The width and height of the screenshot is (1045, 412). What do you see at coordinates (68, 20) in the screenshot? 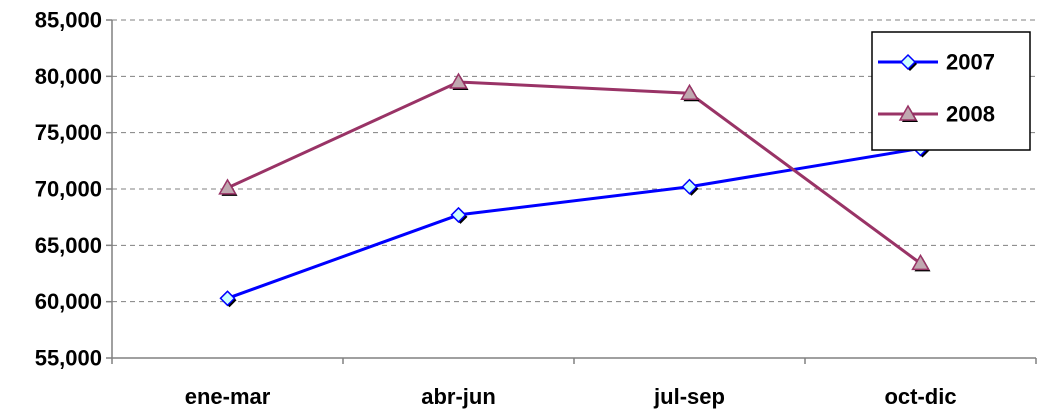
I see `y-tick-label-6: 85,000` at bounding box center [68, 20].